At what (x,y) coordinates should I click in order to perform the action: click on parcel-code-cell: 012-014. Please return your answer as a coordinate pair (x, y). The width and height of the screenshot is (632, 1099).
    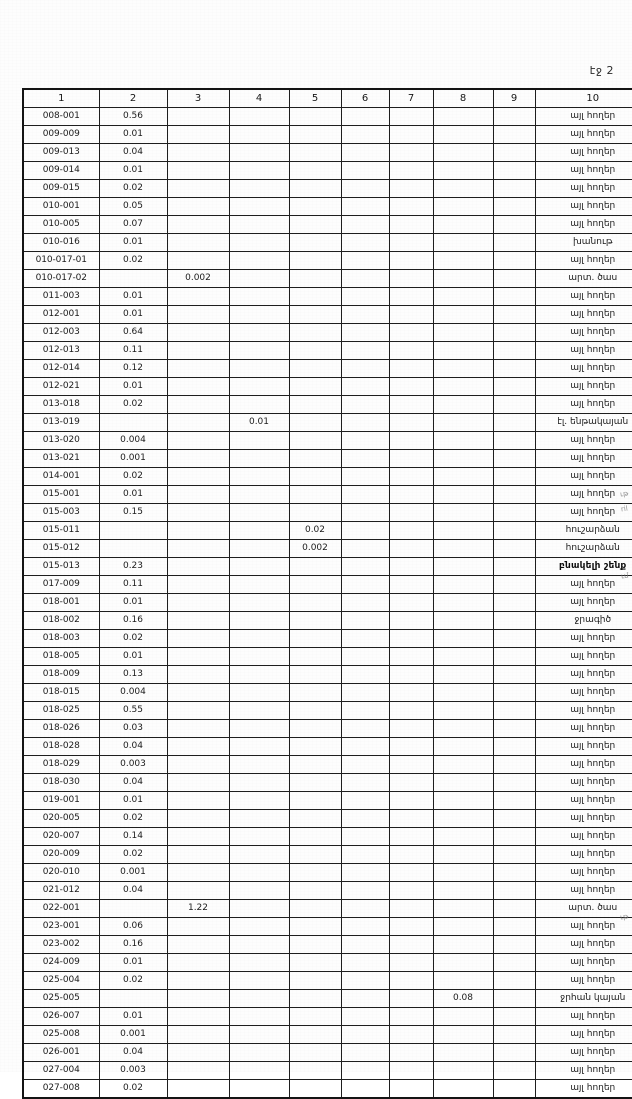
    Looking at the image, I should click on (61, 368).